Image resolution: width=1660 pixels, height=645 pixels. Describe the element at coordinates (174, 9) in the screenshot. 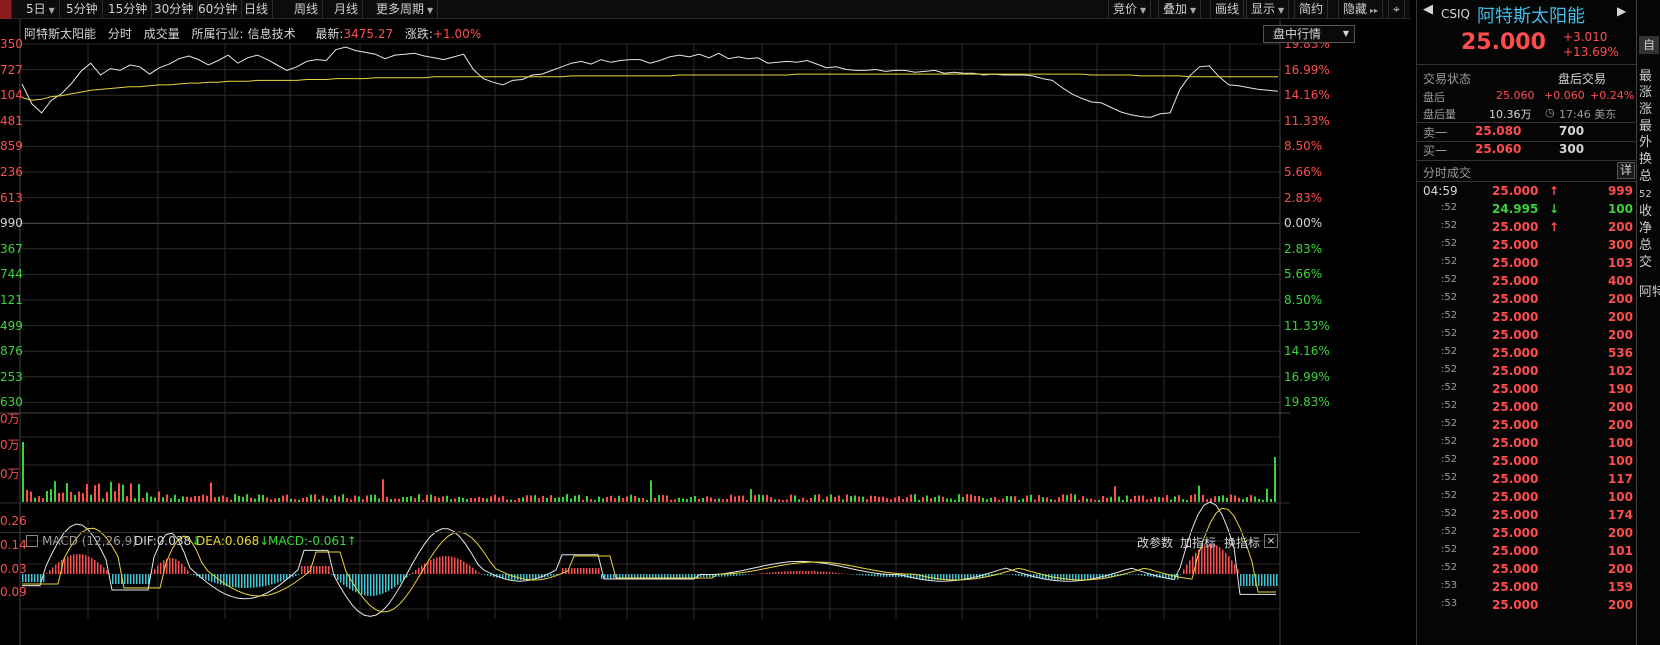

I see `period-tab-4: 30分钟` at that location.